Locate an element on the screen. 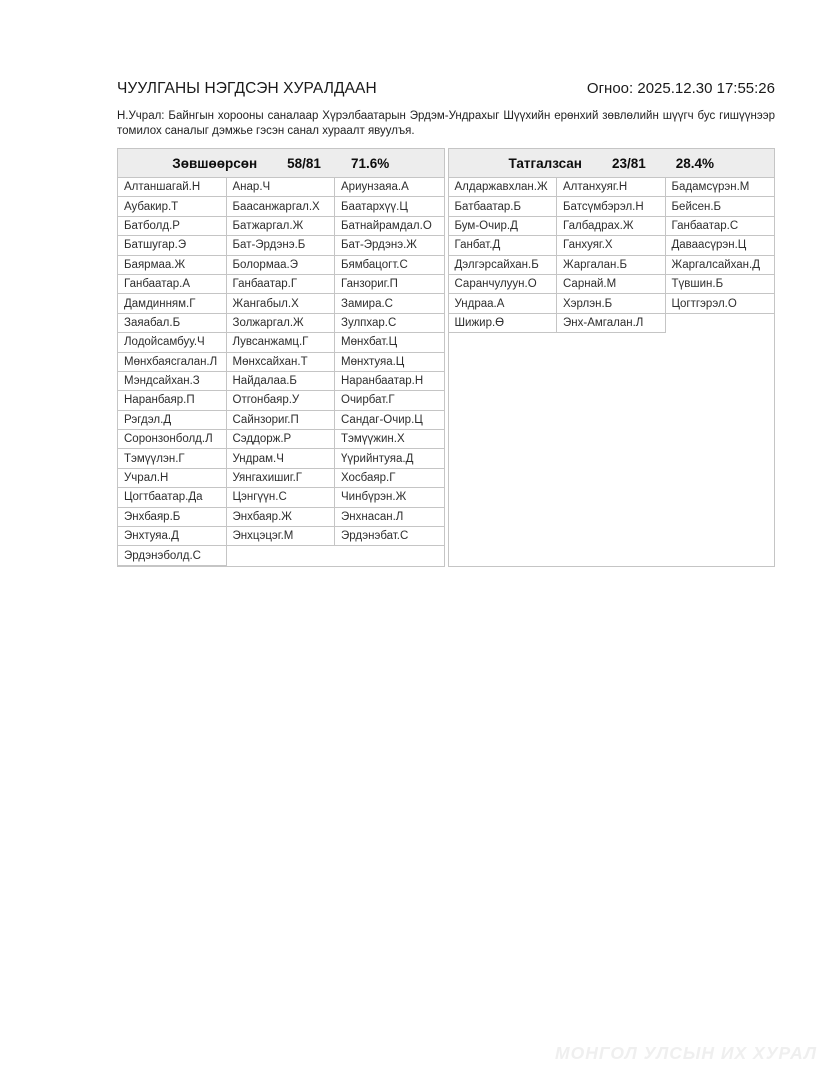  name-cell: Бейсен.Б is located at coordinates (719, 207).